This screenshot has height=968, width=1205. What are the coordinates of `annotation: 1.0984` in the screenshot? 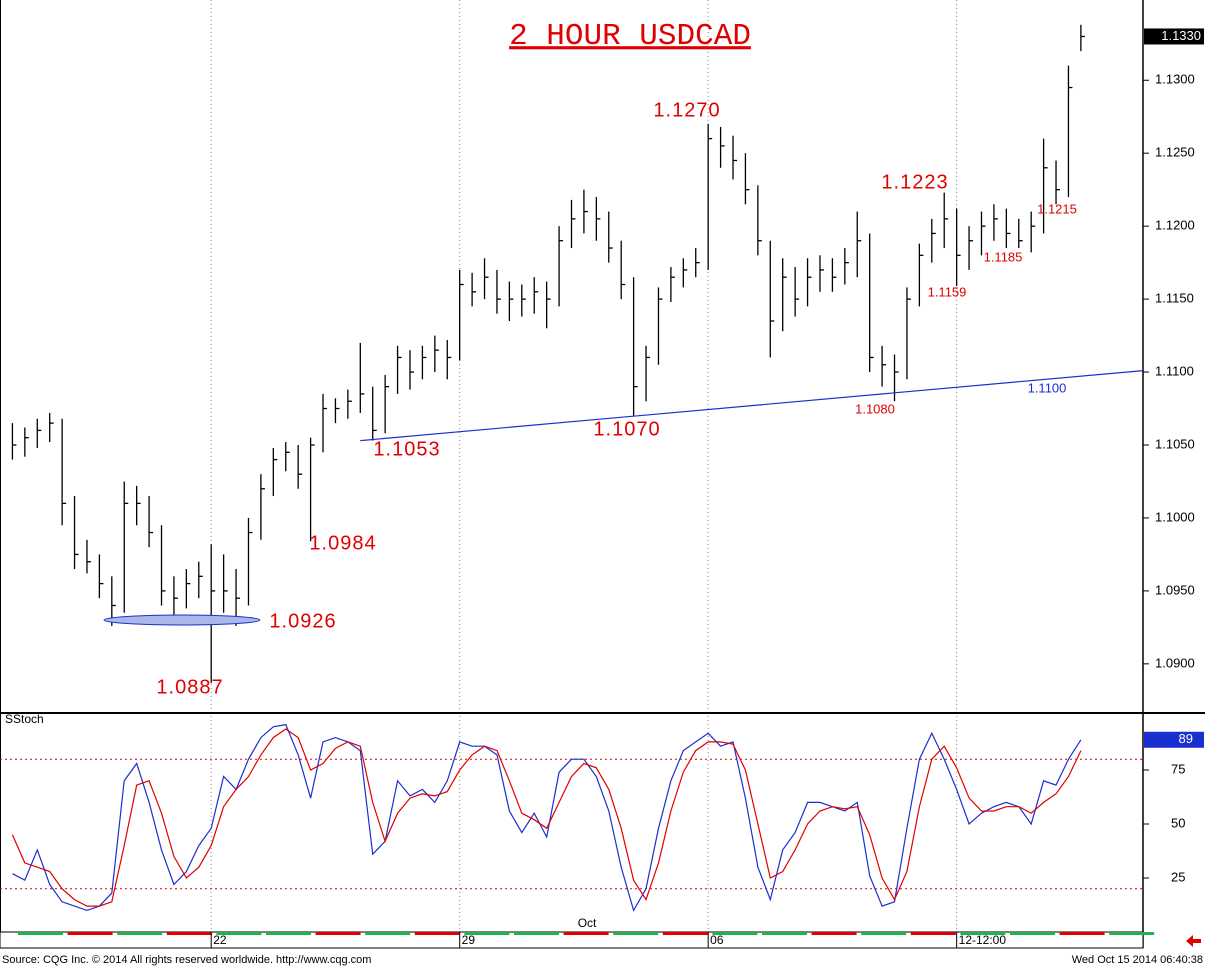 It's located at (342, 543).